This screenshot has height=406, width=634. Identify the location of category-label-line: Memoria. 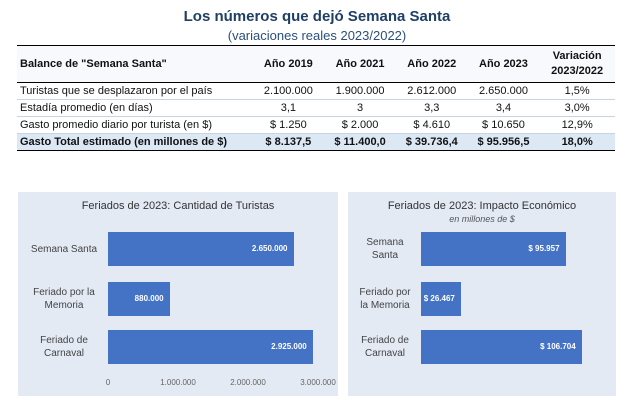
(64, 305).